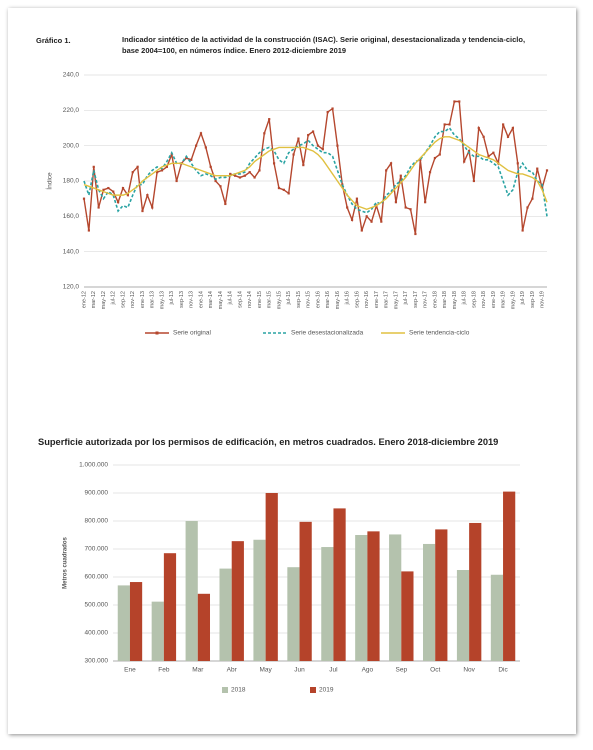  Describe the element at coordinates (130, 670) in the screenshot. I see `x-tick-label: Ene` at that location.